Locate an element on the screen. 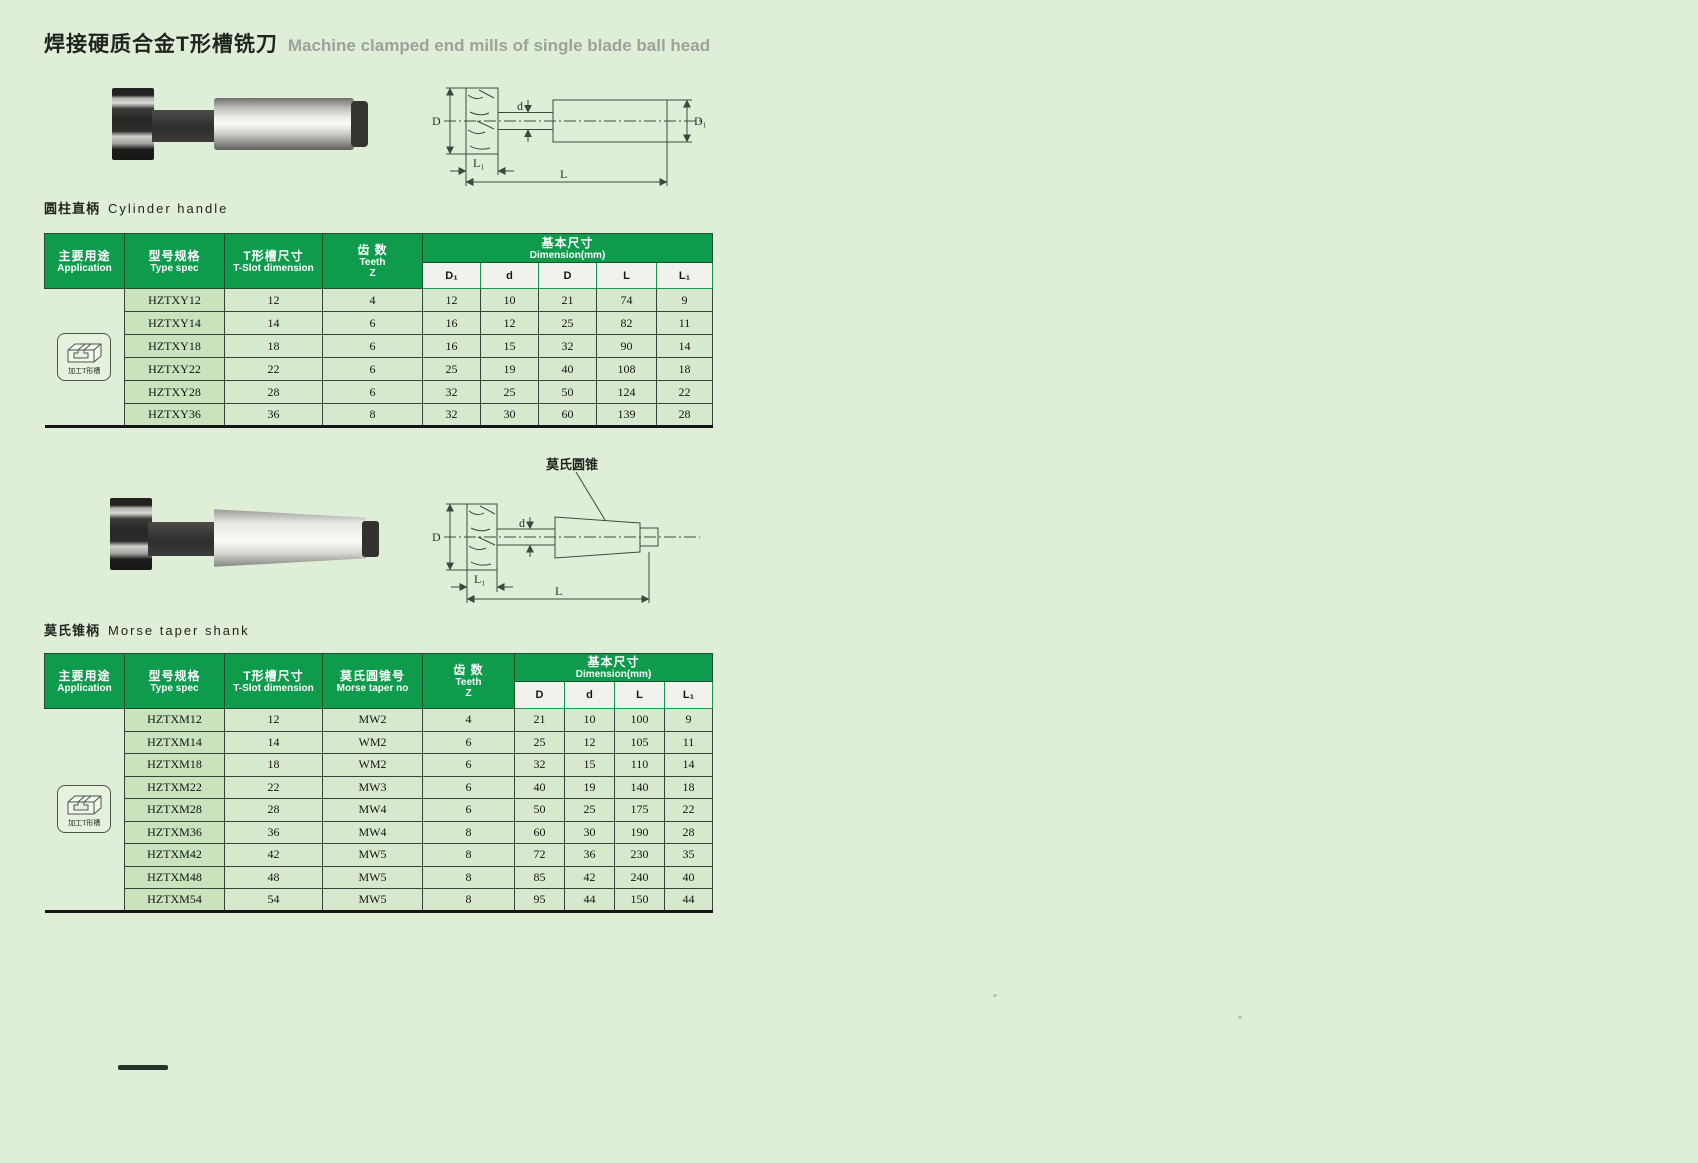 This screenshot has height=1163, width=1698. value-cell: 9 is located at coordinates (684, 300).